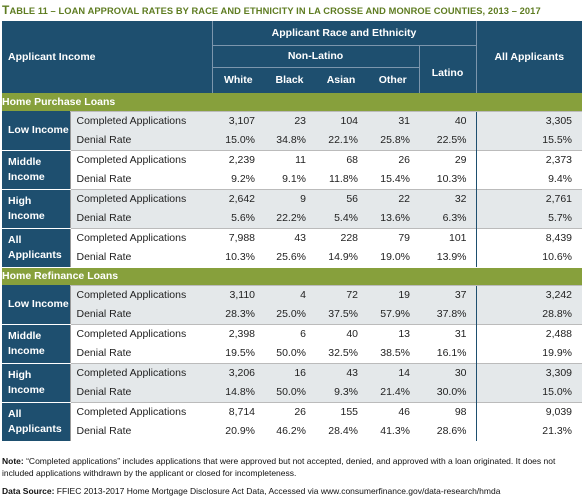  Describe the element at coordinates (13, 461) in the screenshot. I see `note-label: Note:` at that location.